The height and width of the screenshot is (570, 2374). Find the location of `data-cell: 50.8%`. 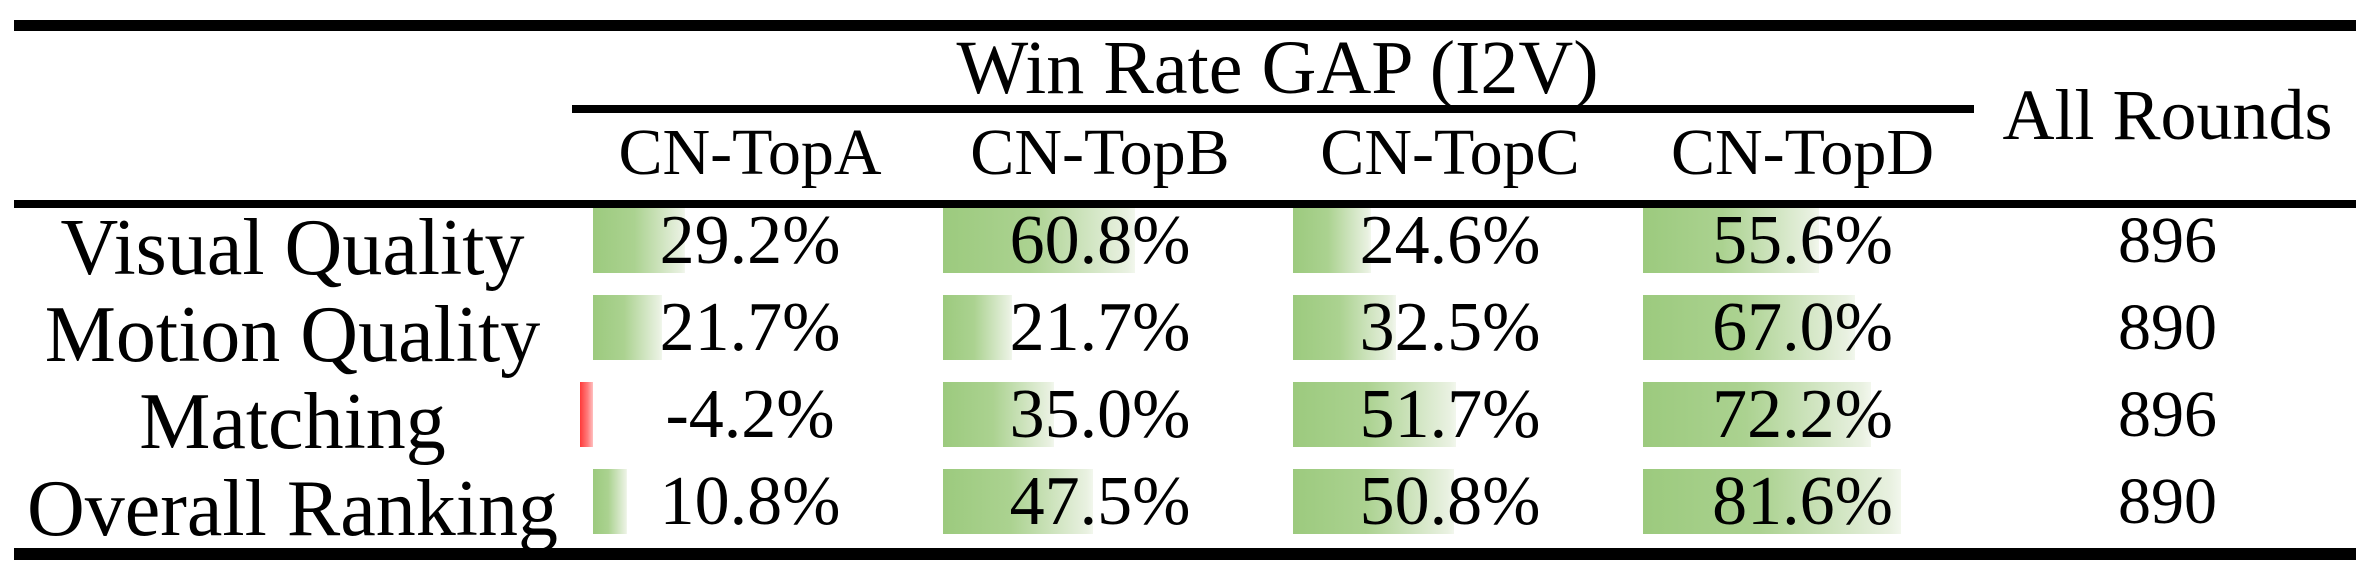

data-cell: 50.8% is located at coordinates (1450, 501).